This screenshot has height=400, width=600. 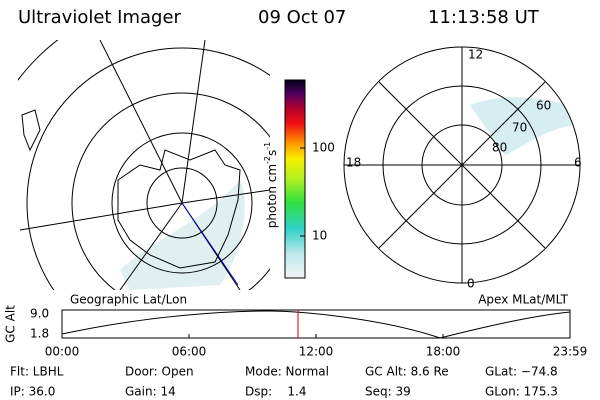 I want to click on label-part: s, so click(x=272, y=153).